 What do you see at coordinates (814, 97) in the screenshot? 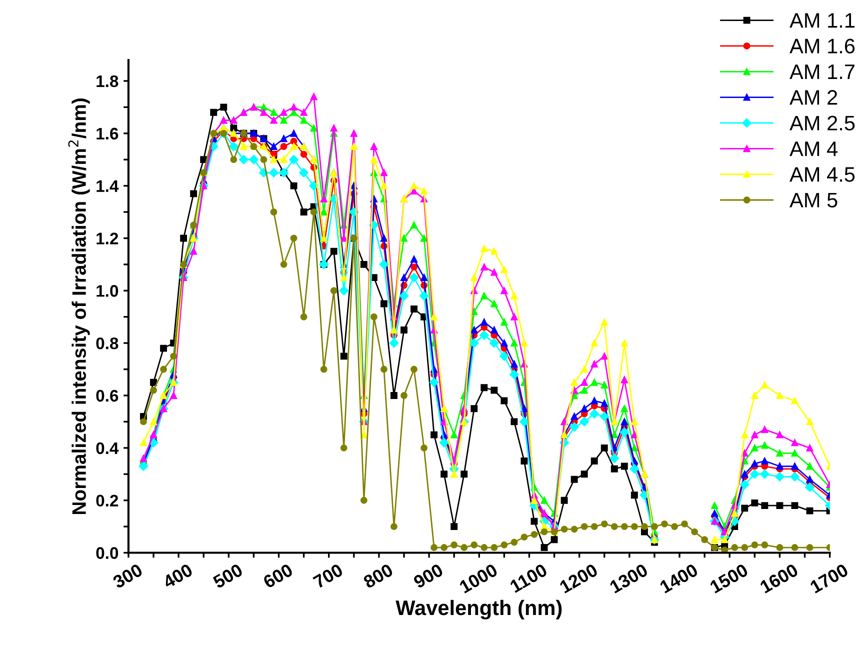
I see `legend-label: AM 2` at bounding box center [814, 97].